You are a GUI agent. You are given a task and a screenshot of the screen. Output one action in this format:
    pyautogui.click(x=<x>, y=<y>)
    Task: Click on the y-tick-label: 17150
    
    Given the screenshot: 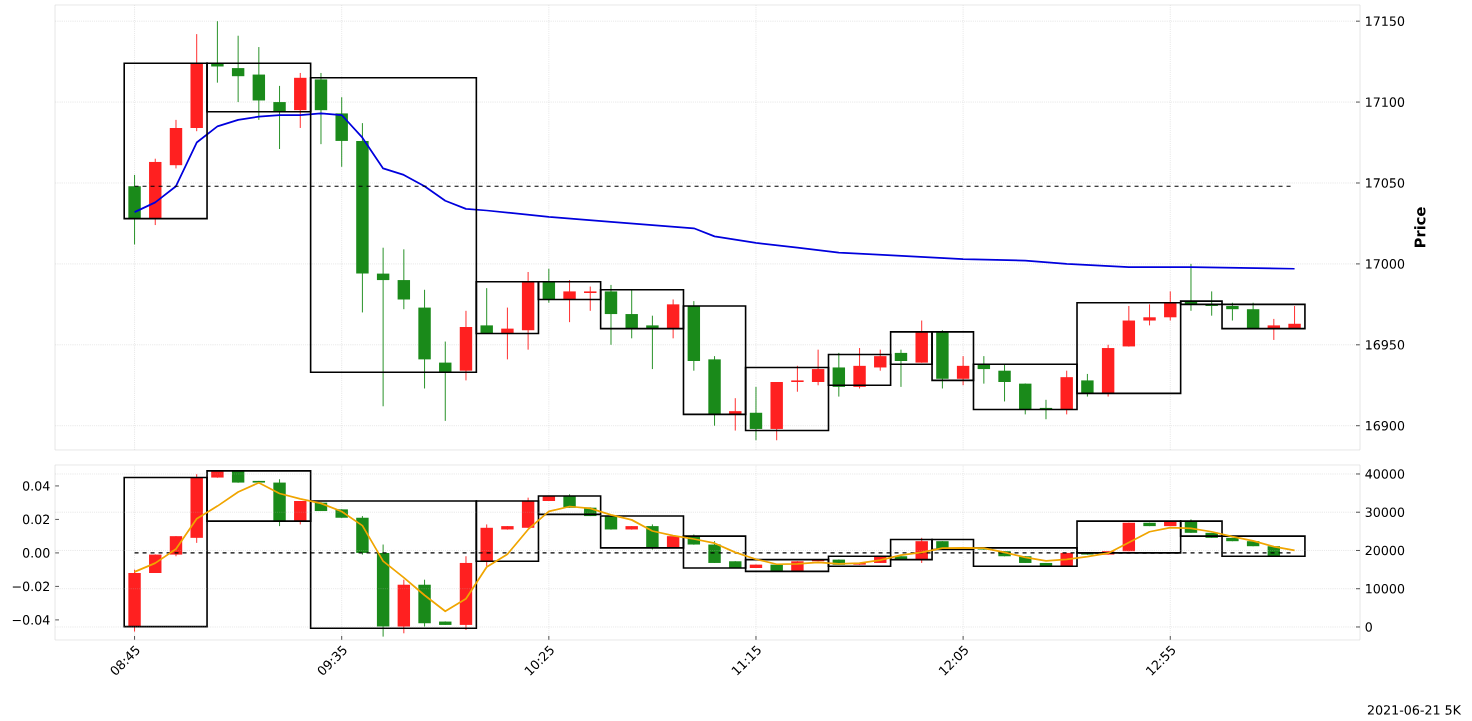 What is the action you would take?
    pyautogui.click(x=1385, y=21)
    